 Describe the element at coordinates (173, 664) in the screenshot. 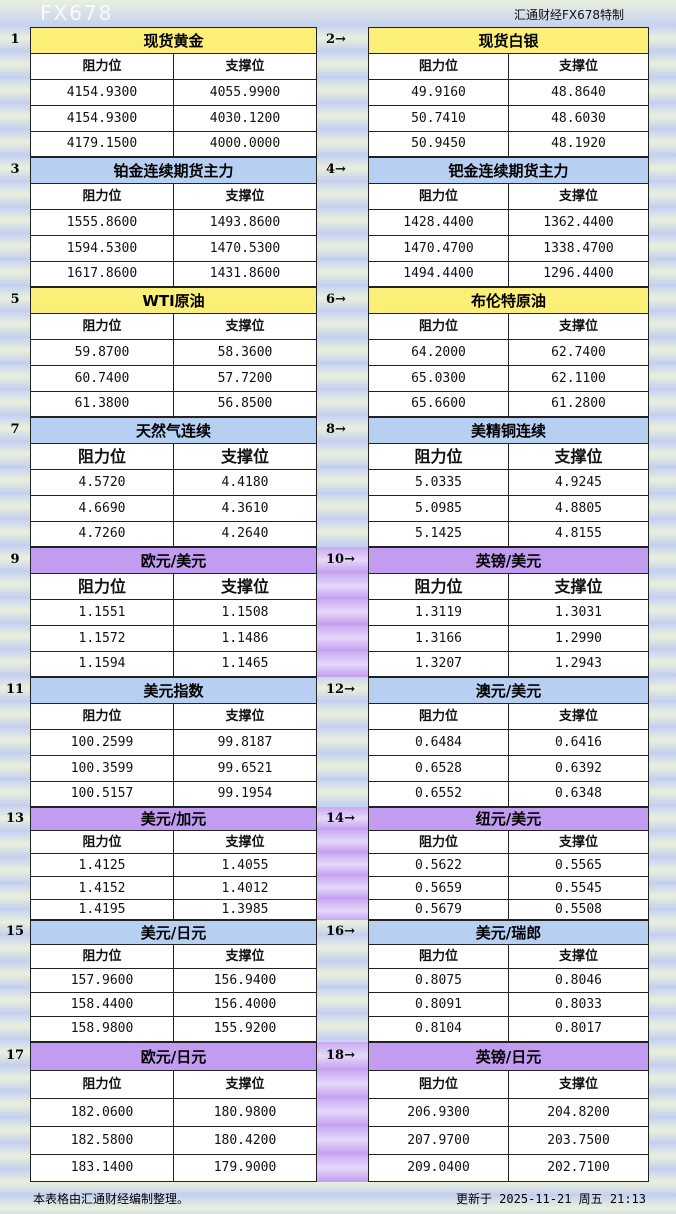

I see `table-row: 1.1594 1.1465` at that location.